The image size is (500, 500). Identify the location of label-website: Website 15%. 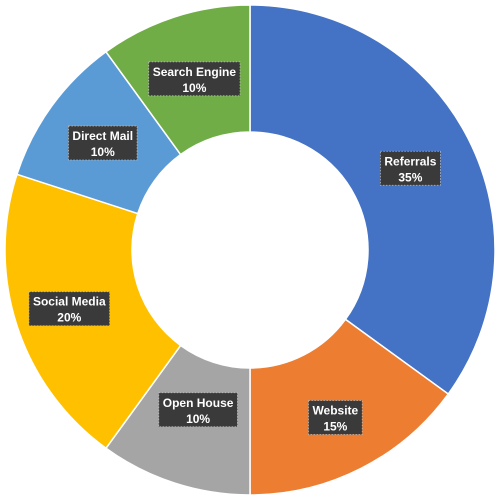
(335, 417).